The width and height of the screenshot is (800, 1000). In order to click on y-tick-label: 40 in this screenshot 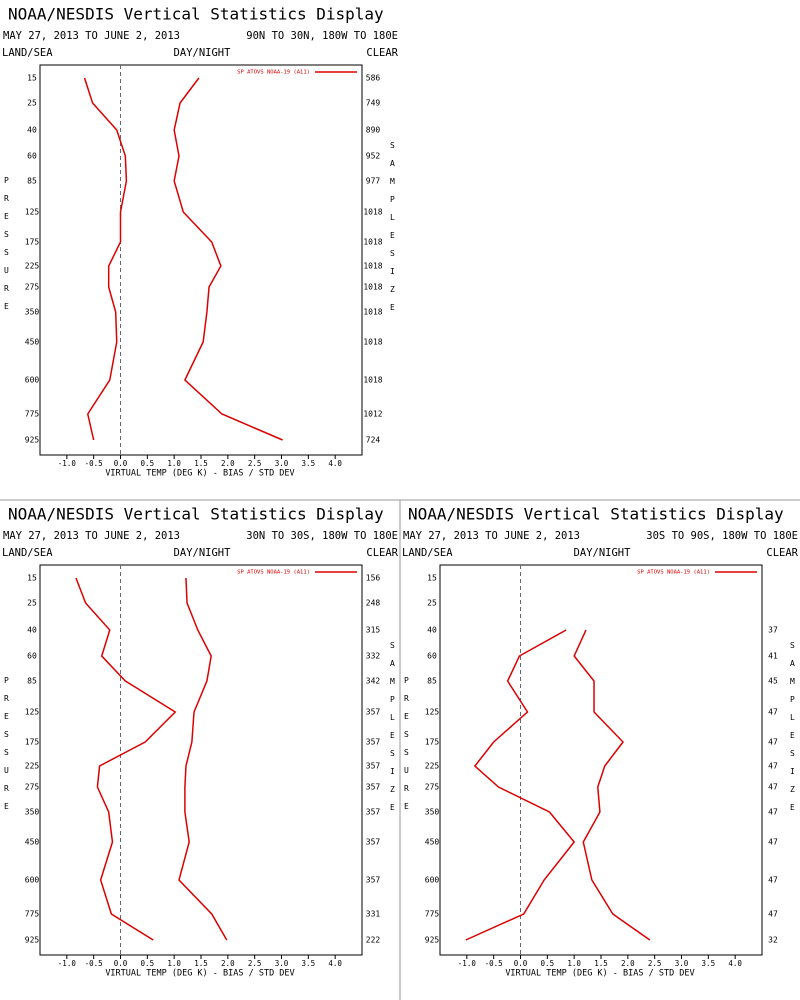, I will do `click(432, 630)`.